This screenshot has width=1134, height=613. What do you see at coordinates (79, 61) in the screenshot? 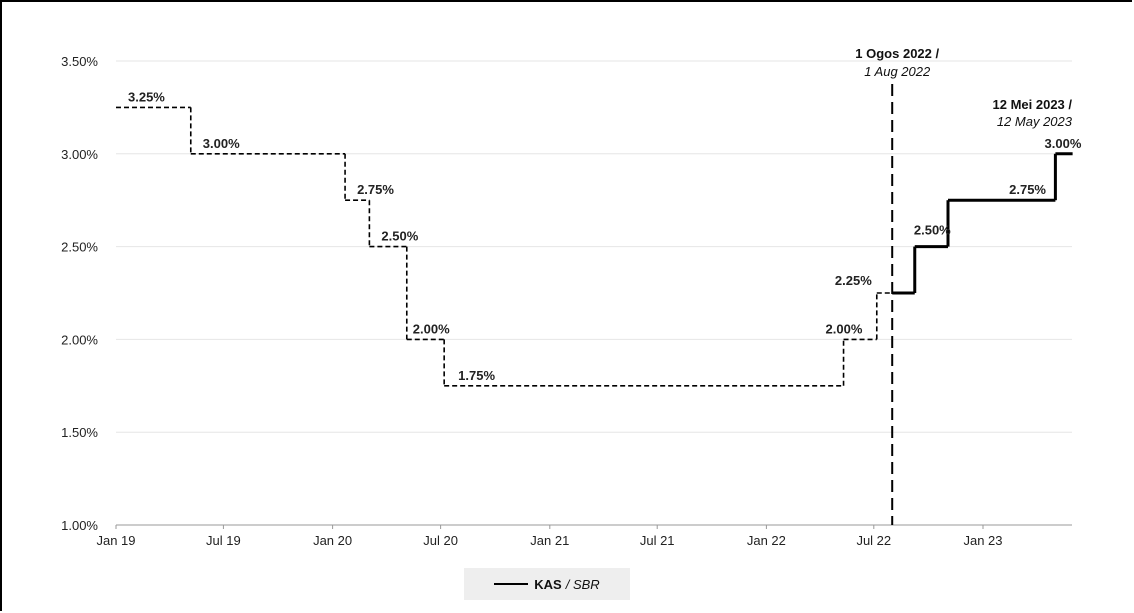
I see `y-tick-label: 3.50%` at bounding box center [79, 61].